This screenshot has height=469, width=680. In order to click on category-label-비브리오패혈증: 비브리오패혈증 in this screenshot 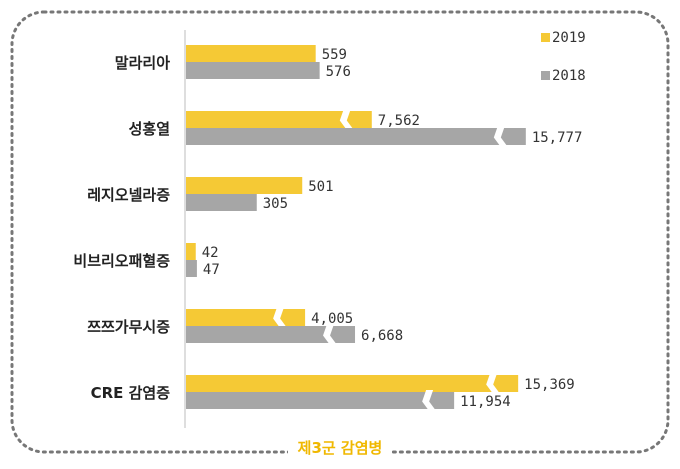, I will do `click(121, 261)`.